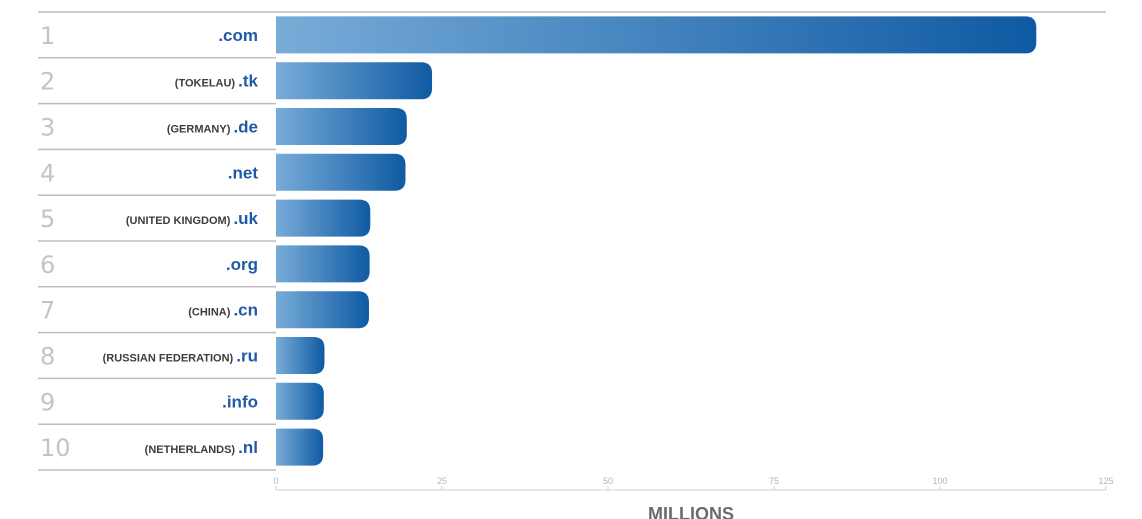  I want to click on x-tick-label: 50, so click(608, 481).